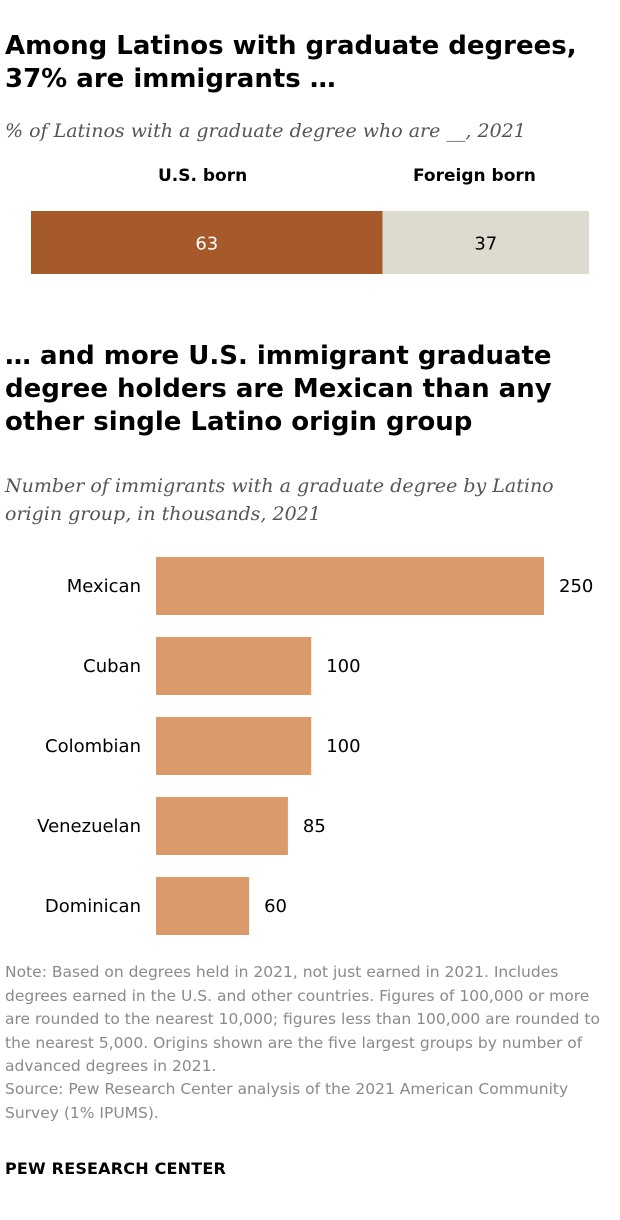 The height and width of the screenshot is (1220, 620). I want to click on stack-segment-us-born-label: 63, so click(206, 244).